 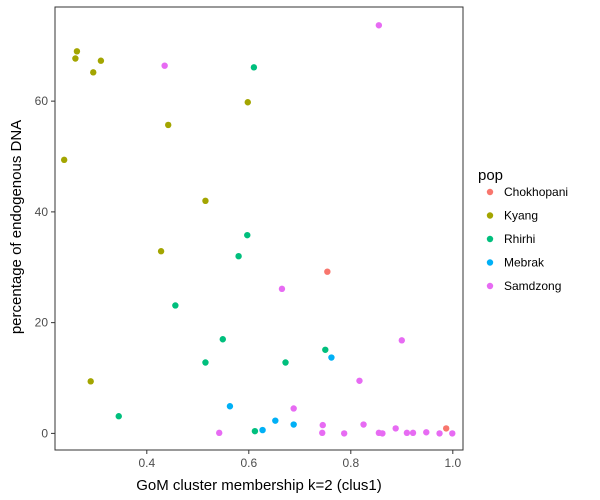 What do you see at coordinates (16, 227) in the screenshot?
I see `y-axis-title: percentage of endogenous DNA` at bounding box center [16, 227].